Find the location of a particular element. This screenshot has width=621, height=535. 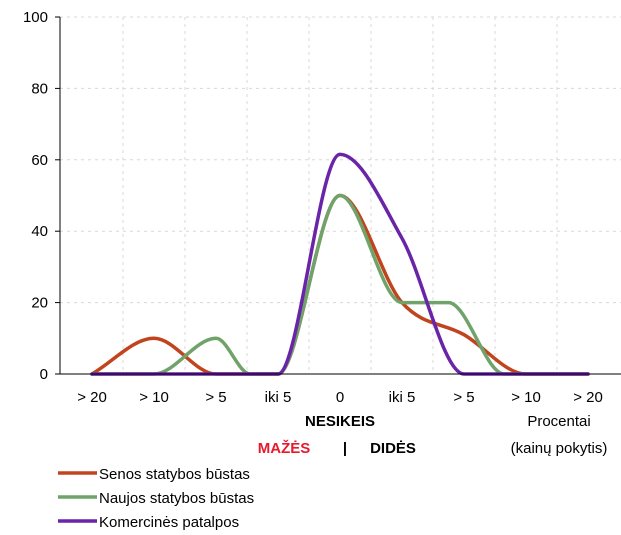

y-tick-label: 0 is located at coordinates (44, 374).